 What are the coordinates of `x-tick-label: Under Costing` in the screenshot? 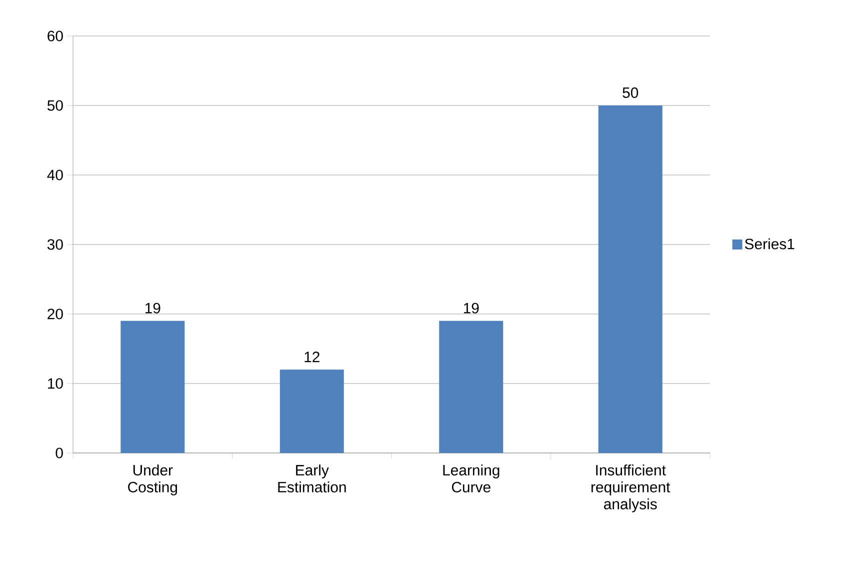 It's located at (152, 480).